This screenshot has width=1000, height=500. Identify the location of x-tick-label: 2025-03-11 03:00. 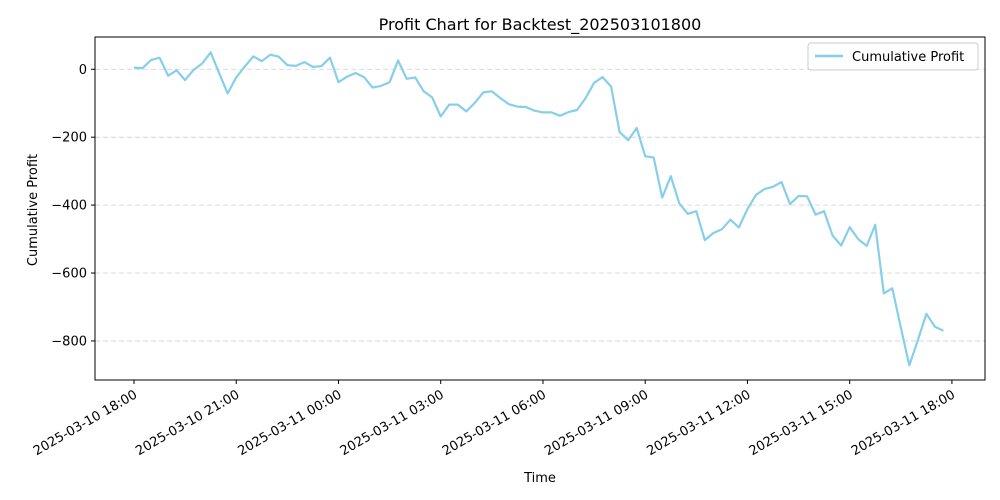
(392, 423).